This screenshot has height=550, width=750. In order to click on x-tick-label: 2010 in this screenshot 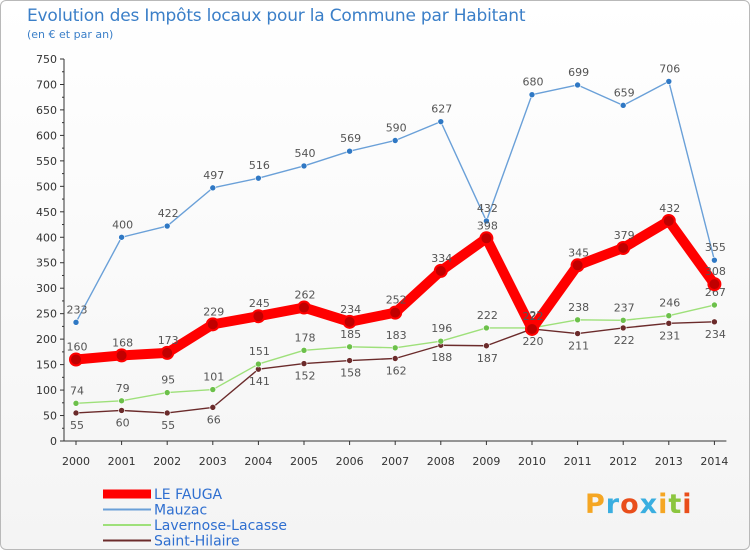, I will do `click(532, 461)`.